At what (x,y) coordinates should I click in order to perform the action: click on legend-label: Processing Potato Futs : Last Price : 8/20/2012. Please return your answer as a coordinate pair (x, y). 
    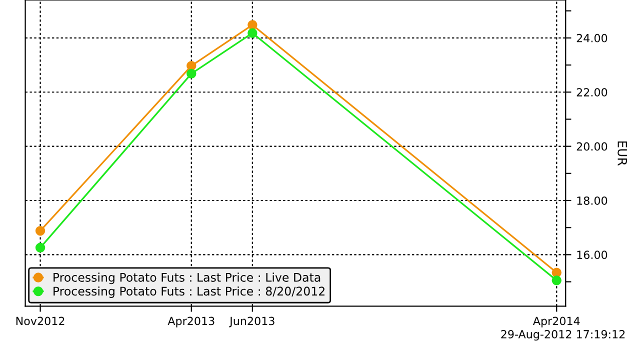
    Looking at the image, I should click on (189, 292).